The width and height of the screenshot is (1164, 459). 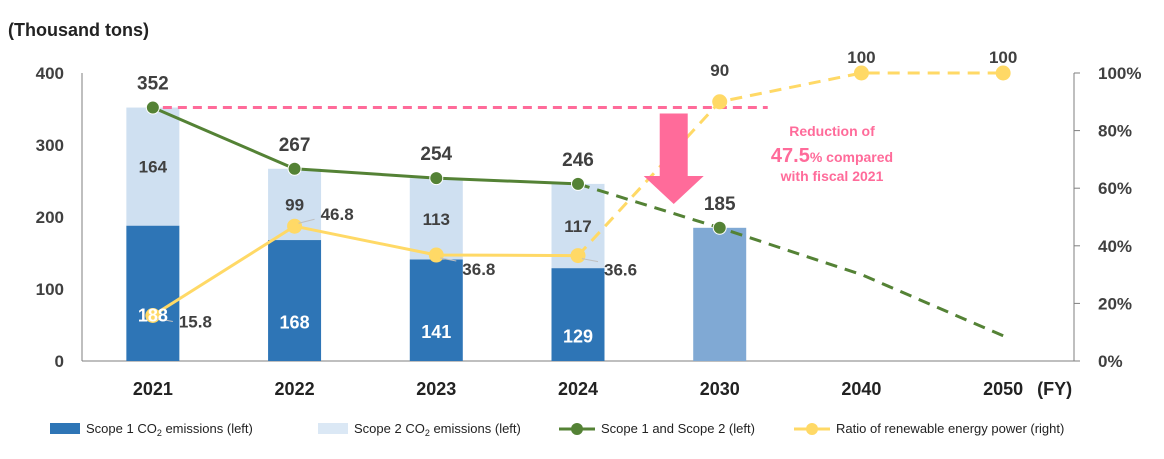 What do you see at coordinates (50, 289) in the screenshot?
I see `left-tick-label: 100` at bounding box center [50, 289].